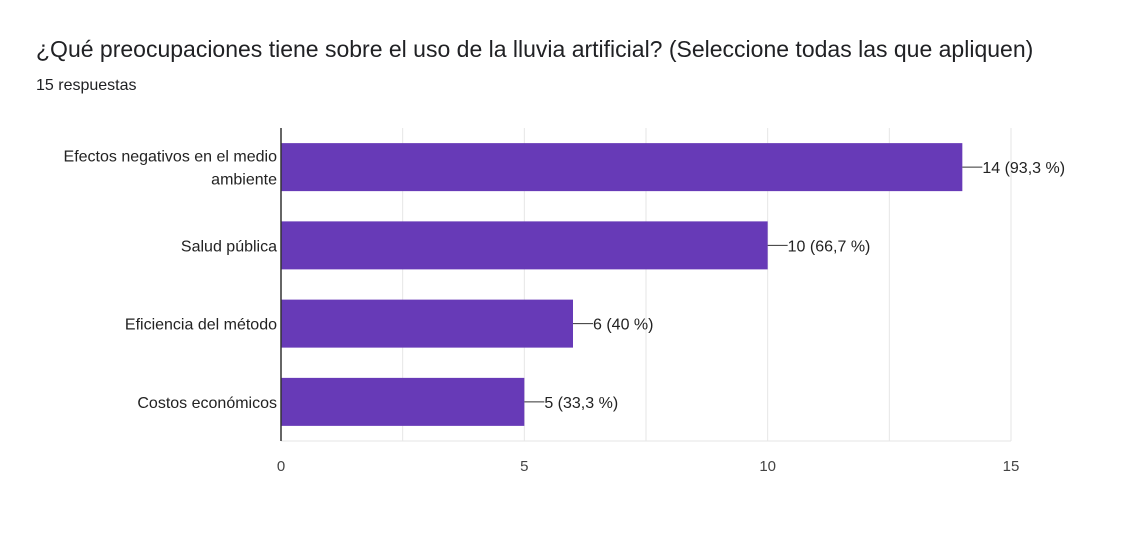  I want to click on category-label: Salud pública, so click(229, 246).